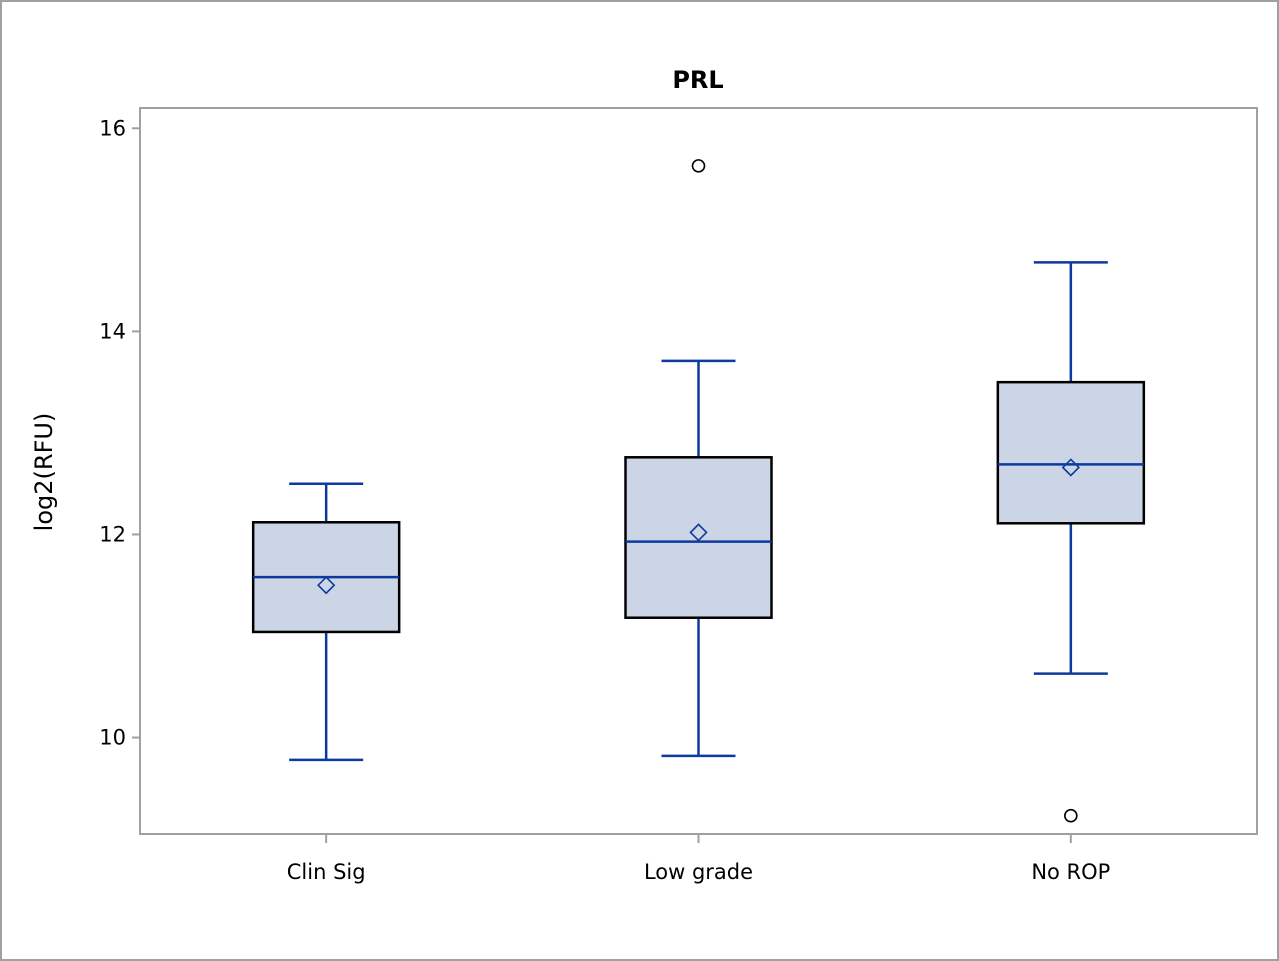 This screenshot has width=1279, height=961. Describe the element at coordinates (1071, 542) in the screenshot. I see `box-group-no-rop` at that location.